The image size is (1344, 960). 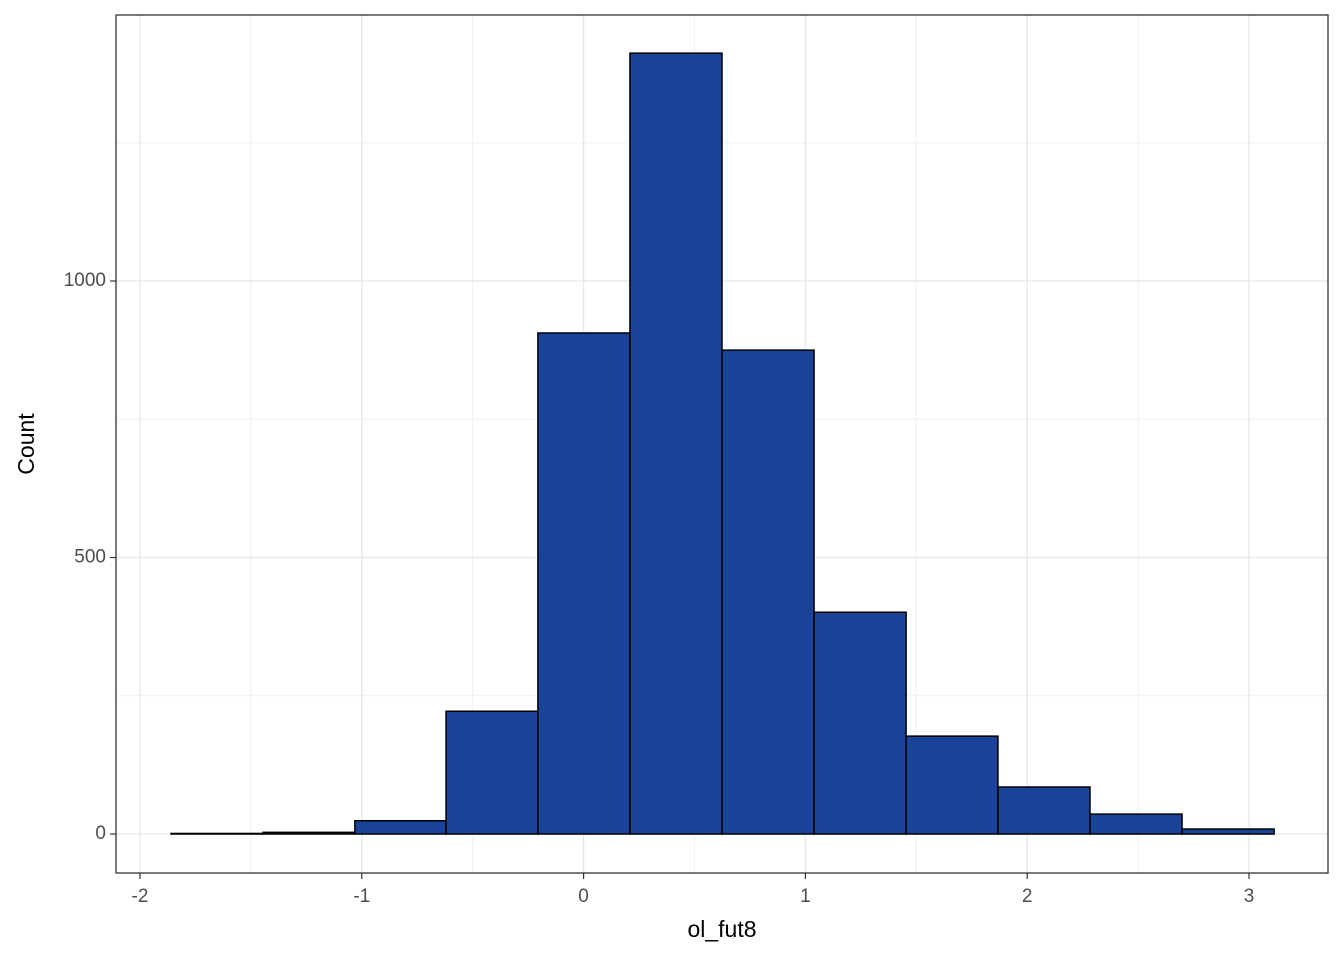 What do you see at coordinates (90, 557) in the screenshot?
I see `y-tick-label: 500` at bounding box center [90, 557].